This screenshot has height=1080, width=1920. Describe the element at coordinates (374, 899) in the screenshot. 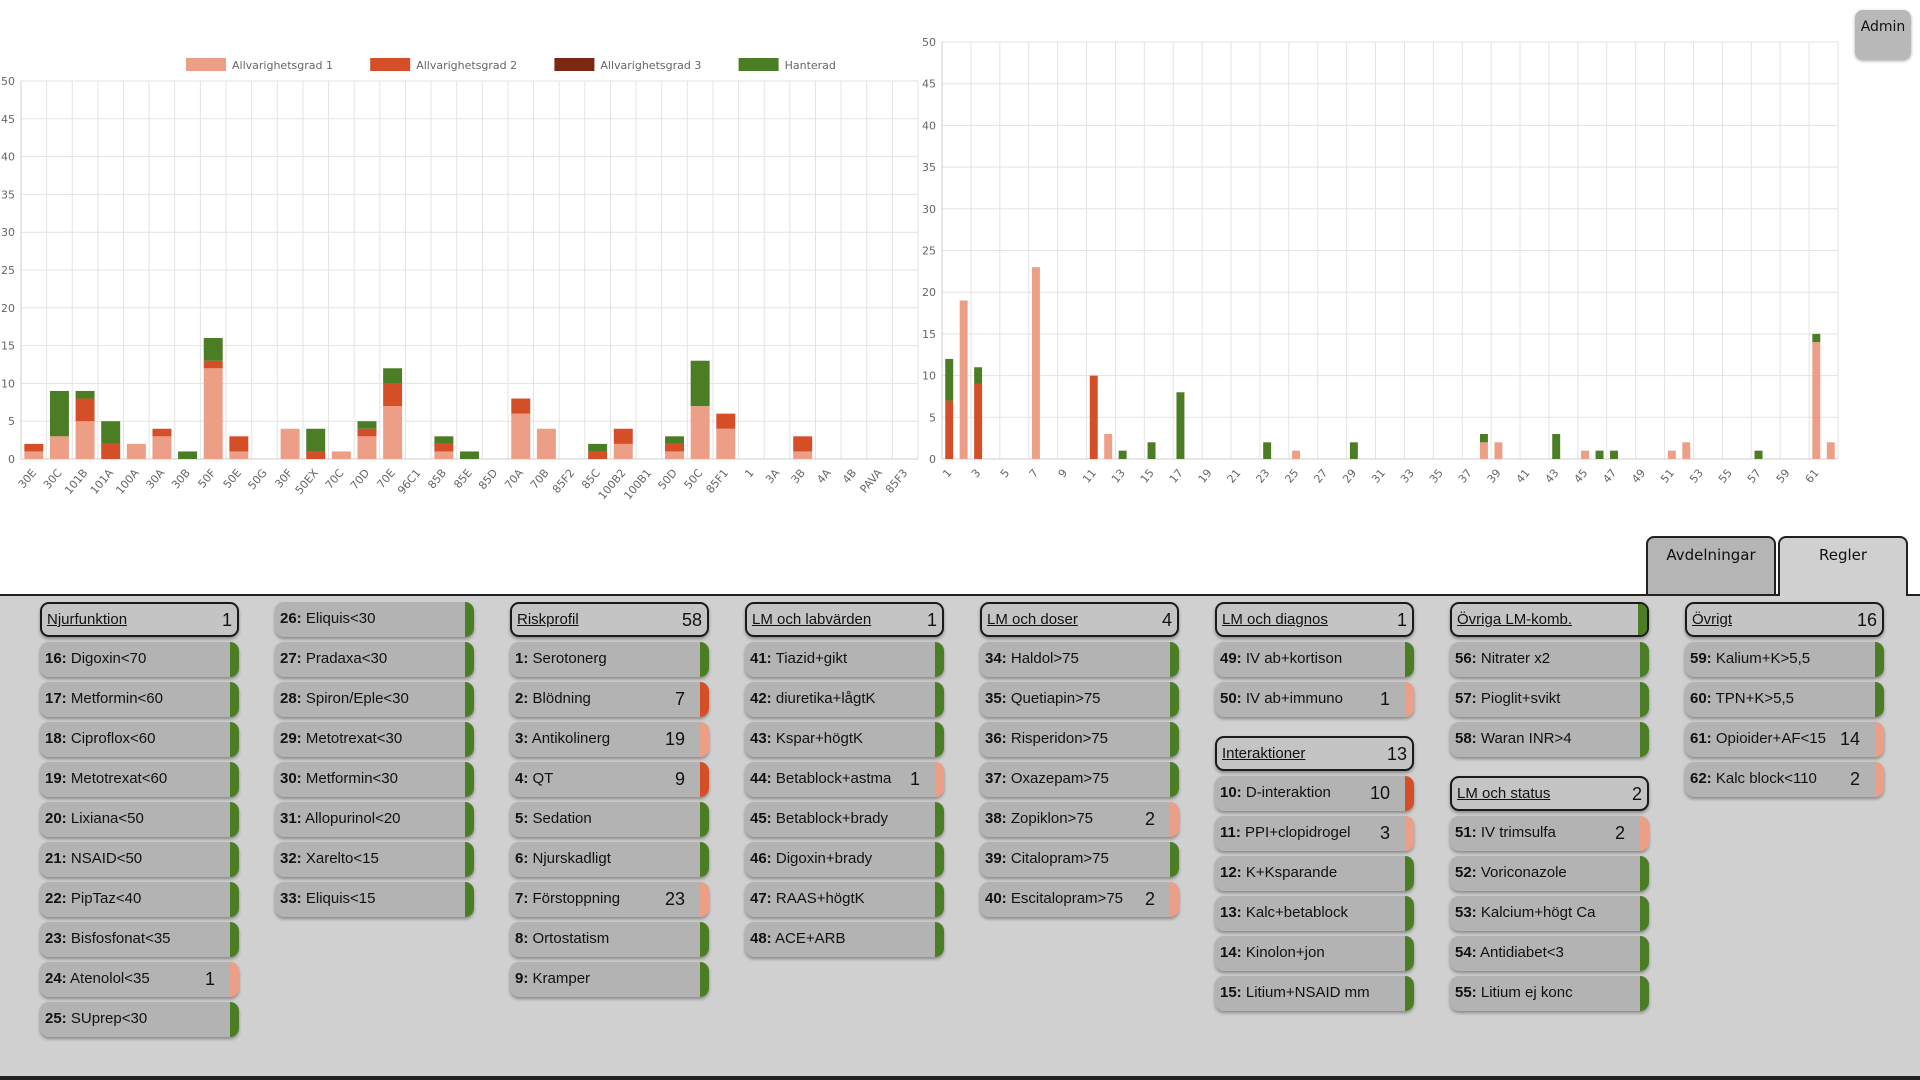

I see `rule-item: 33: Eliquis<15` at that location.